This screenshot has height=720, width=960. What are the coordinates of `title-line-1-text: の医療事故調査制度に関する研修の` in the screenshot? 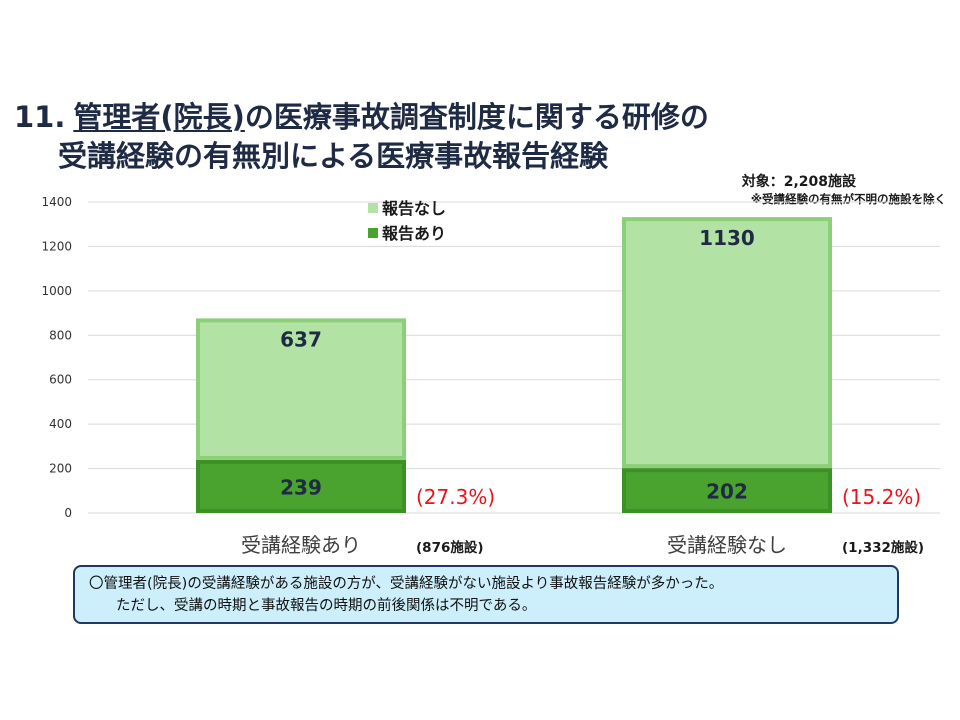 It's located at (476, 117).